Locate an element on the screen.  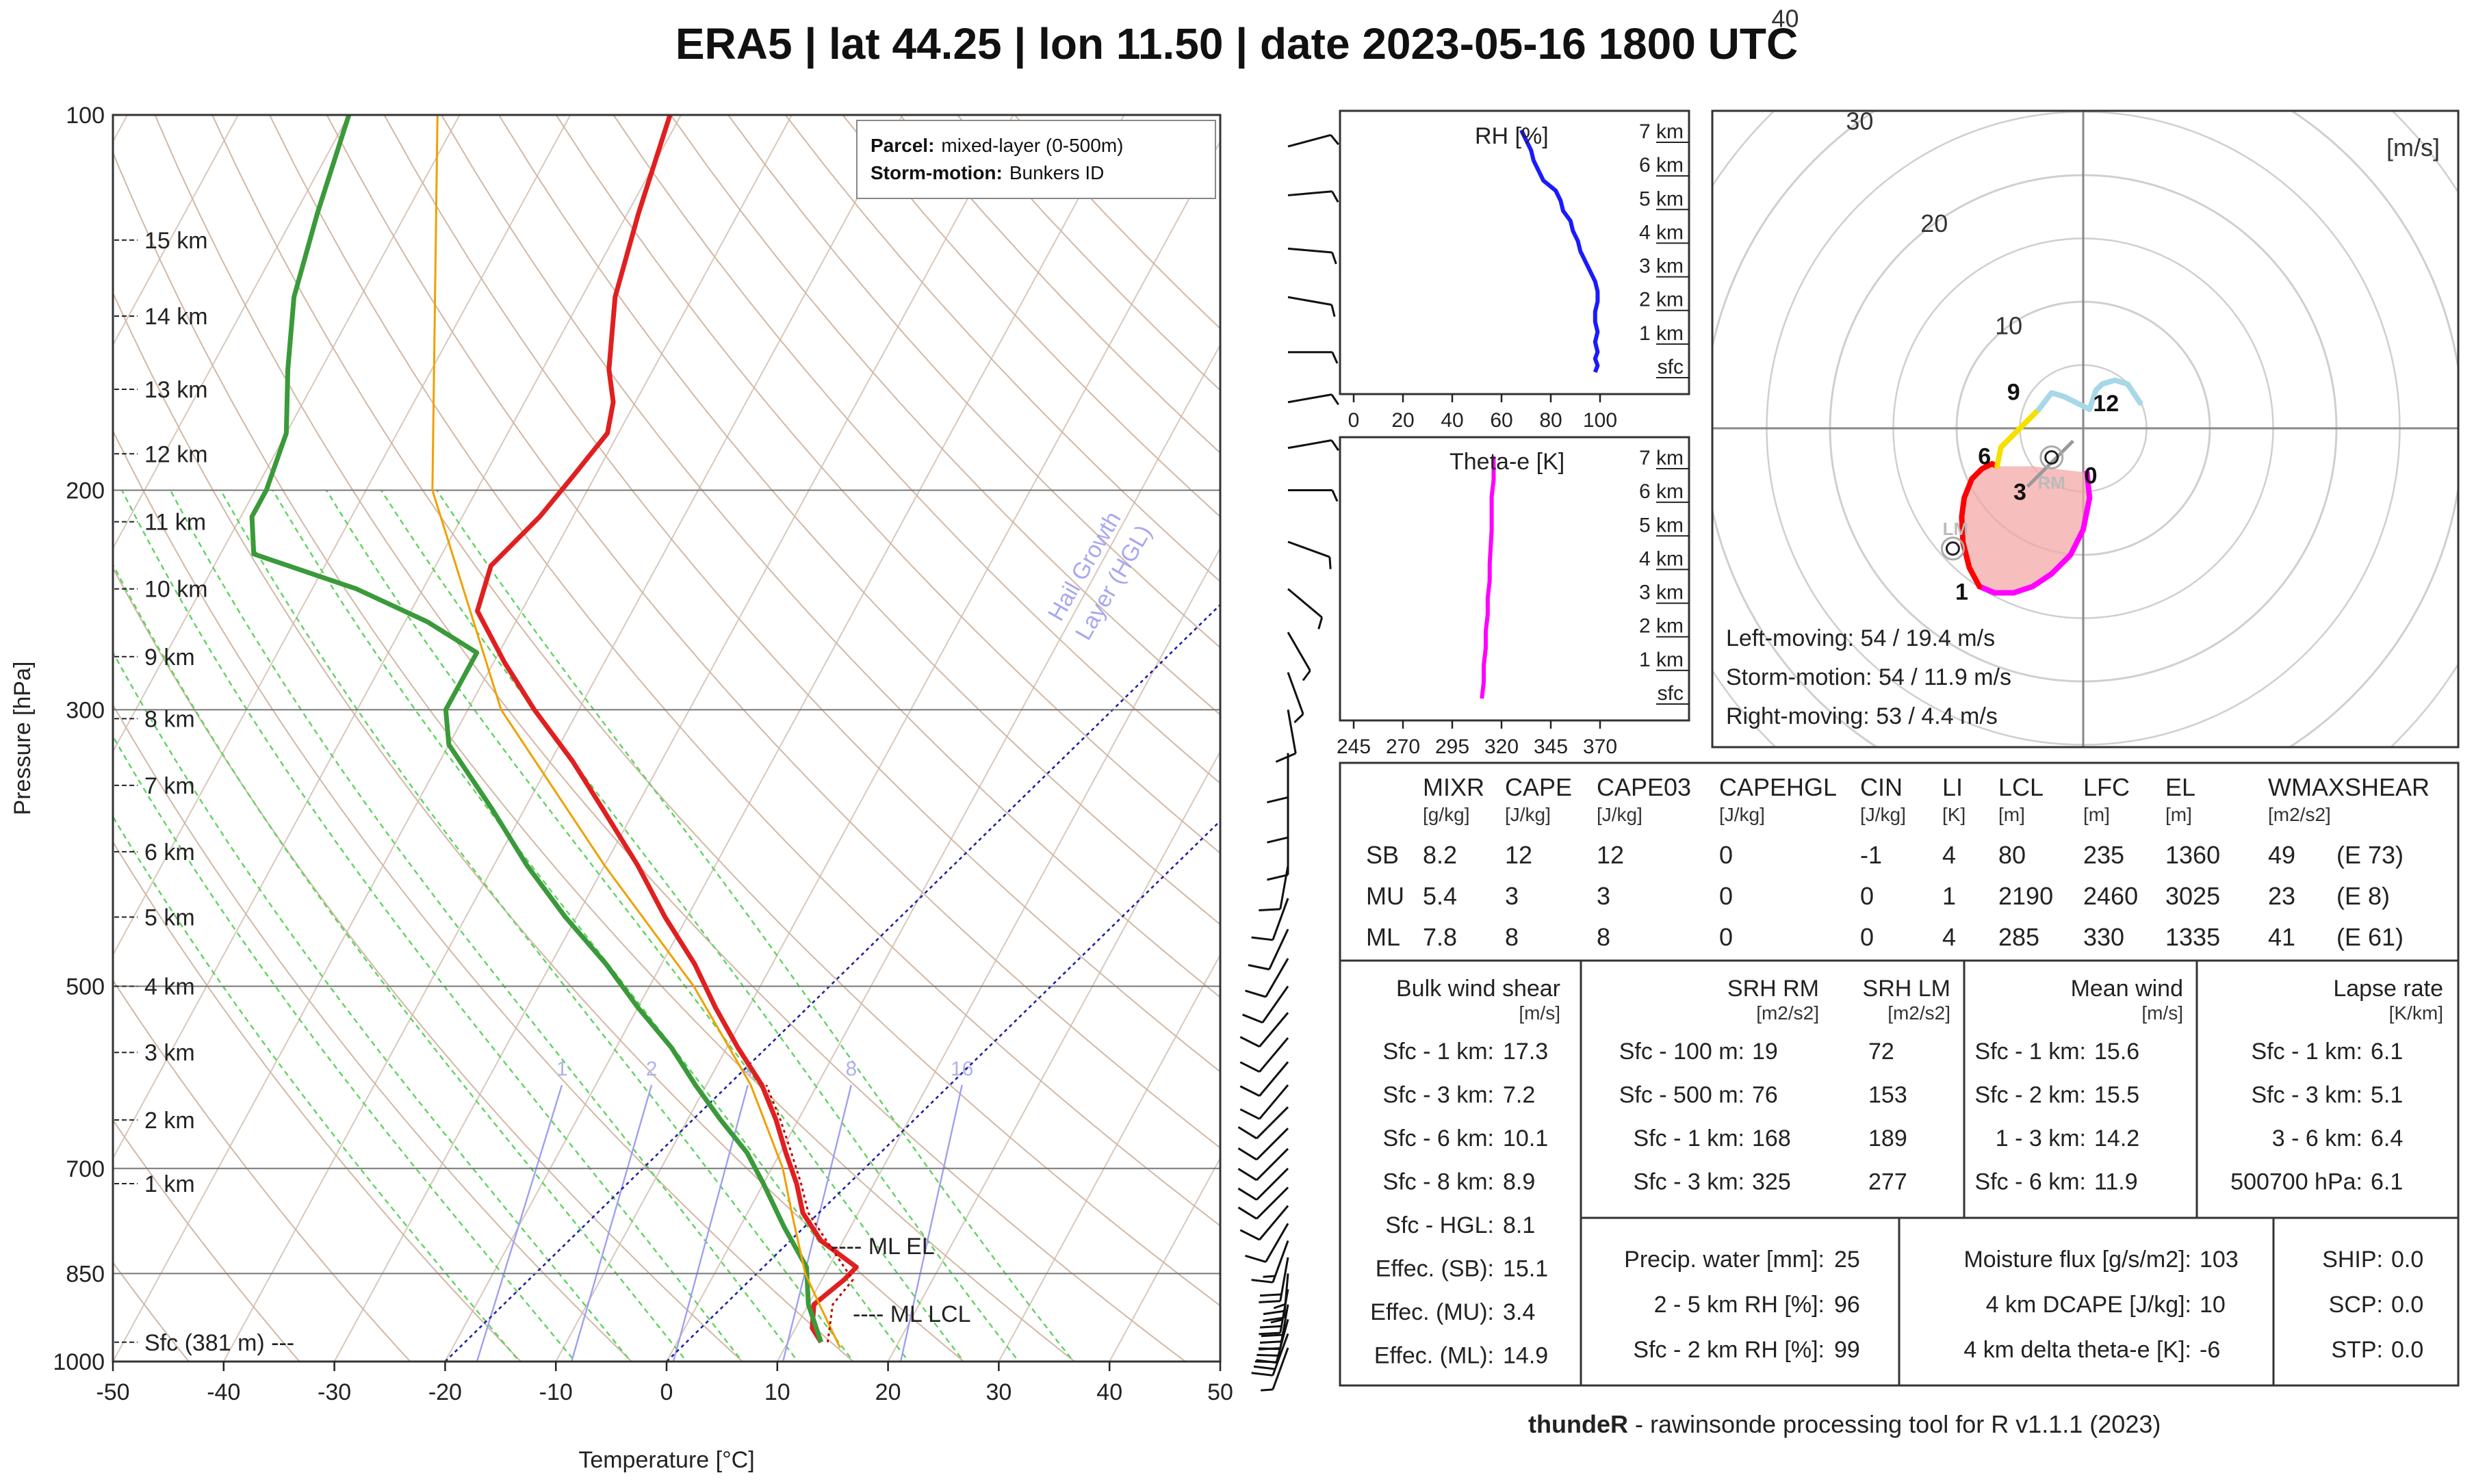
precip-label: 2 - 5 km RH [%]: is located at coordinates (1739, 1305).